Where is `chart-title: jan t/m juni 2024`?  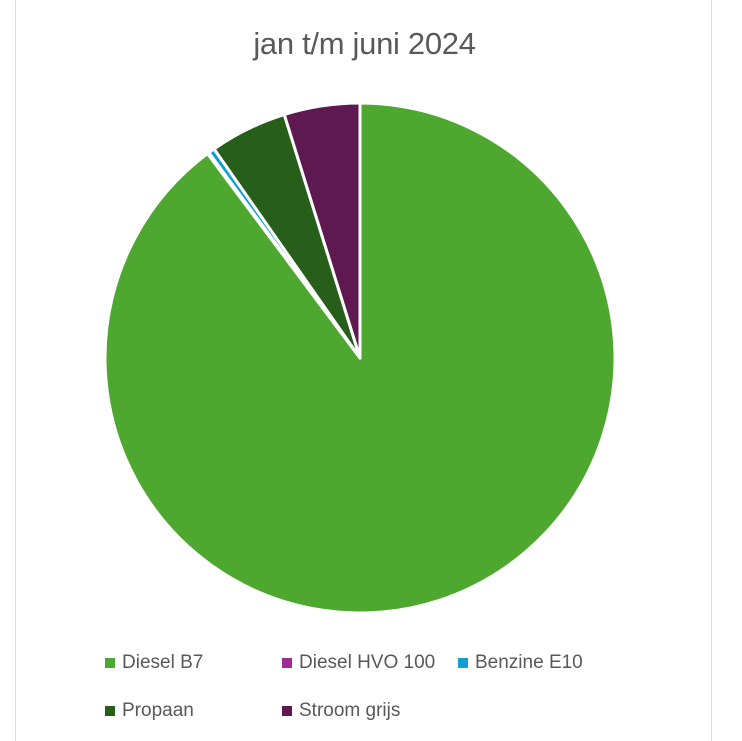
chart-title: jan t/m juni 2024 is located at coordinates (364, 43).